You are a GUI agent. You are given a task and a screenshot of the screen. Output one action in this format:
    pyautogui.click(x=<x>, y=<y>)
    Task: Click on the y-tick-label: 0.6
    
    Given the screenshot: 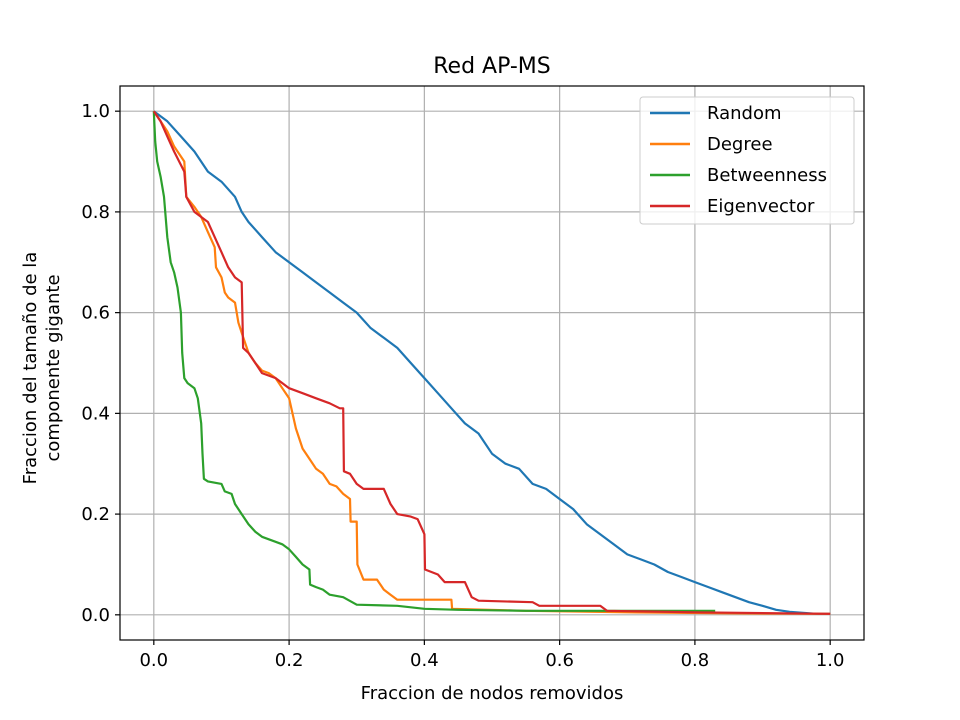 What is the action you would take?
    pyautogui.click(x=95, y=313)
    